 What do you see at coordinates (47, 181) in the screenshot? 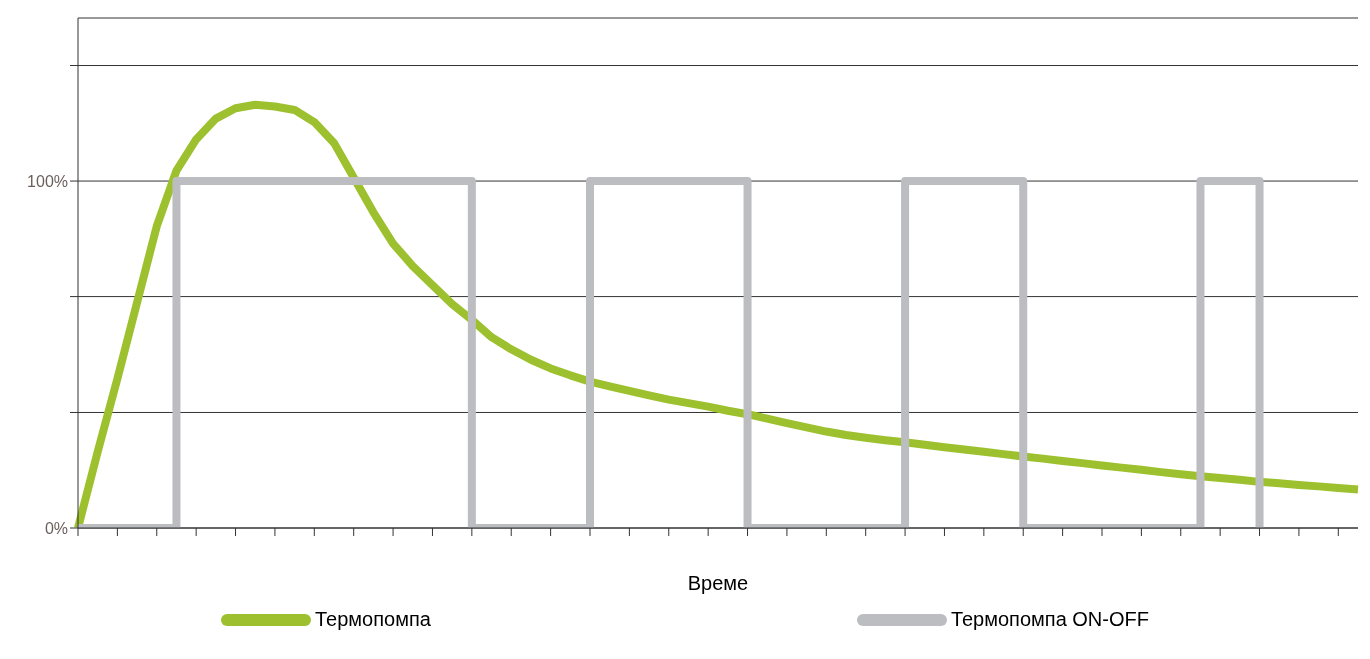
I see `y-tick-label: 100%` at bounding box center [47, 181].